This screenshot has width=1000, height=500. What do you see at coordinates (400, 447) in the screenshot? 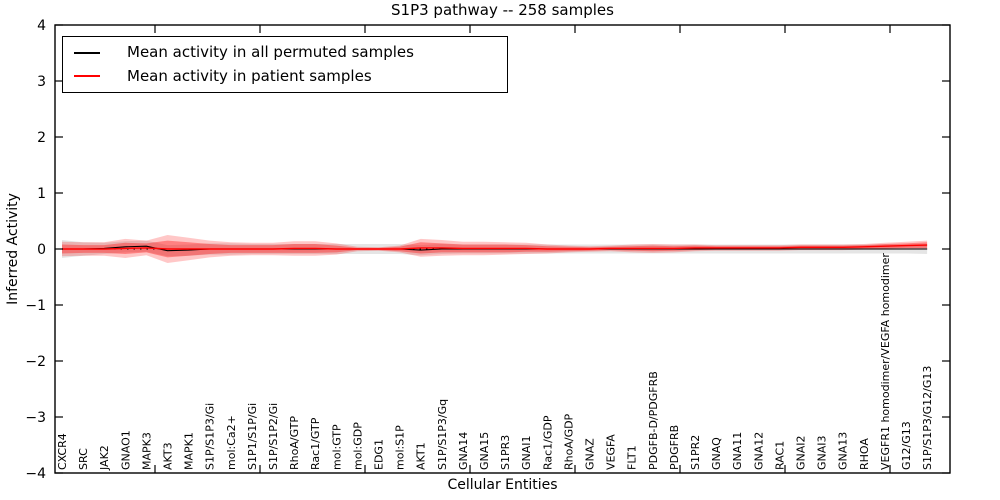
I see `entity-label: mol:S1P` at bounding box center [400, 447].